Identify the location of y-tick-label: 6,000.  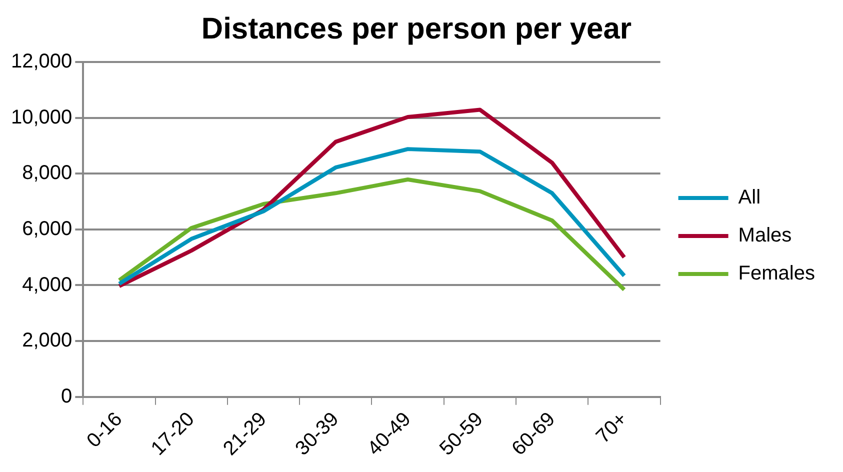
(47, 229).